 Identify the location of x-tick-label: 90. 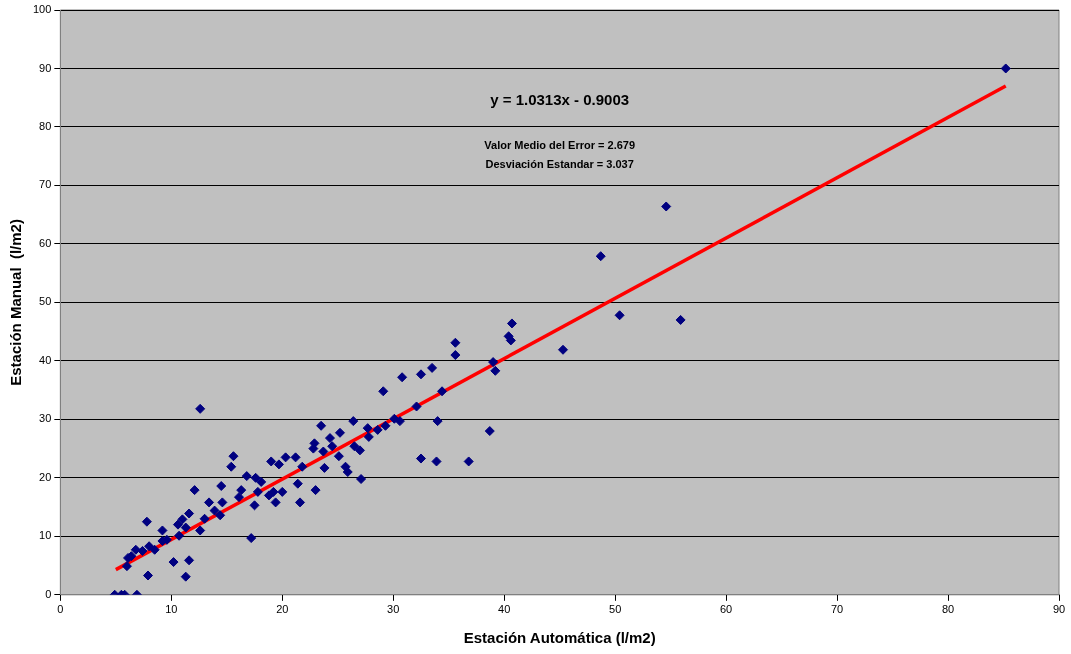
(1059, 609).